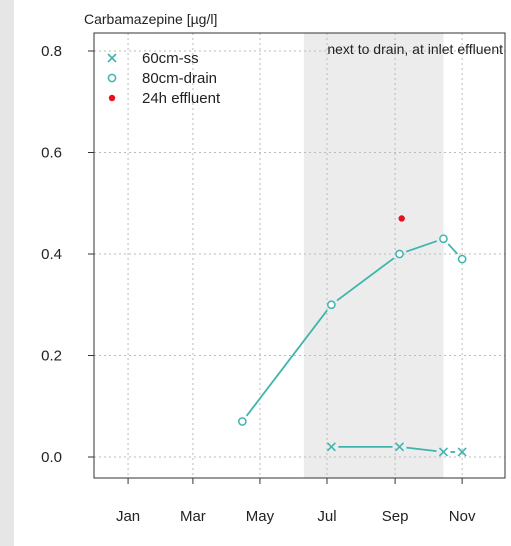 Image resolution: width=511 pixels, height=546 pixels. I want to click on y-tick-label: 0.8, so click(51, 51).